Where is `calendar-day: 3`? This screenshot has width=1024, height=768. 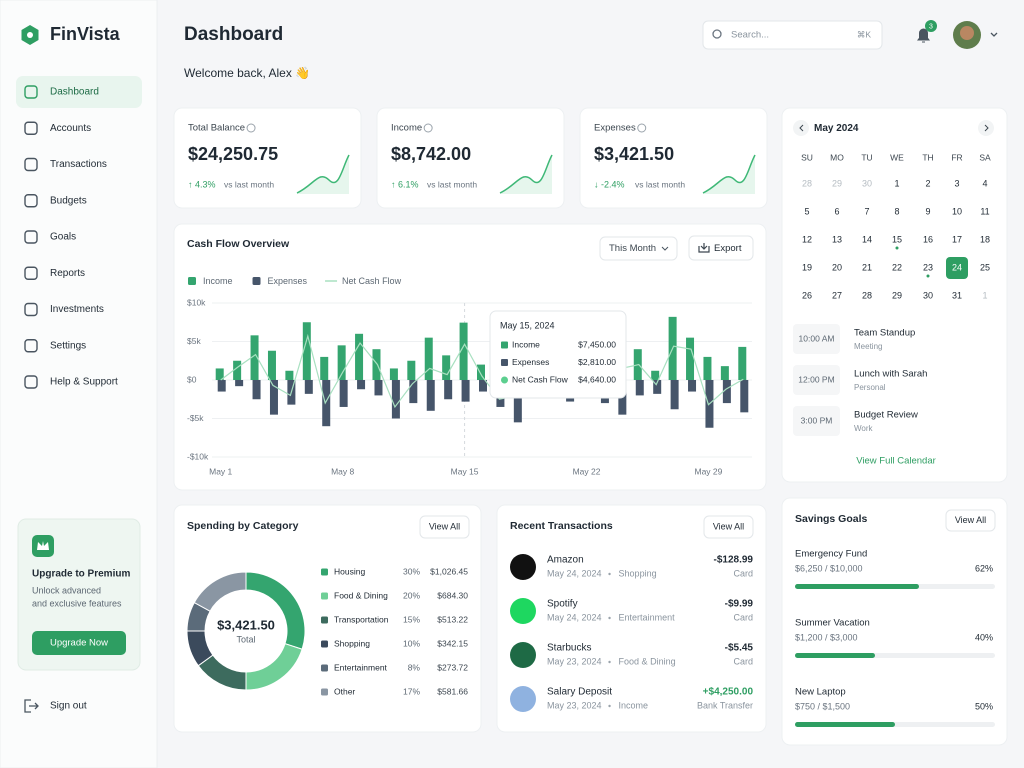 calendar-day: 3 is located at coordinates (956, 183).